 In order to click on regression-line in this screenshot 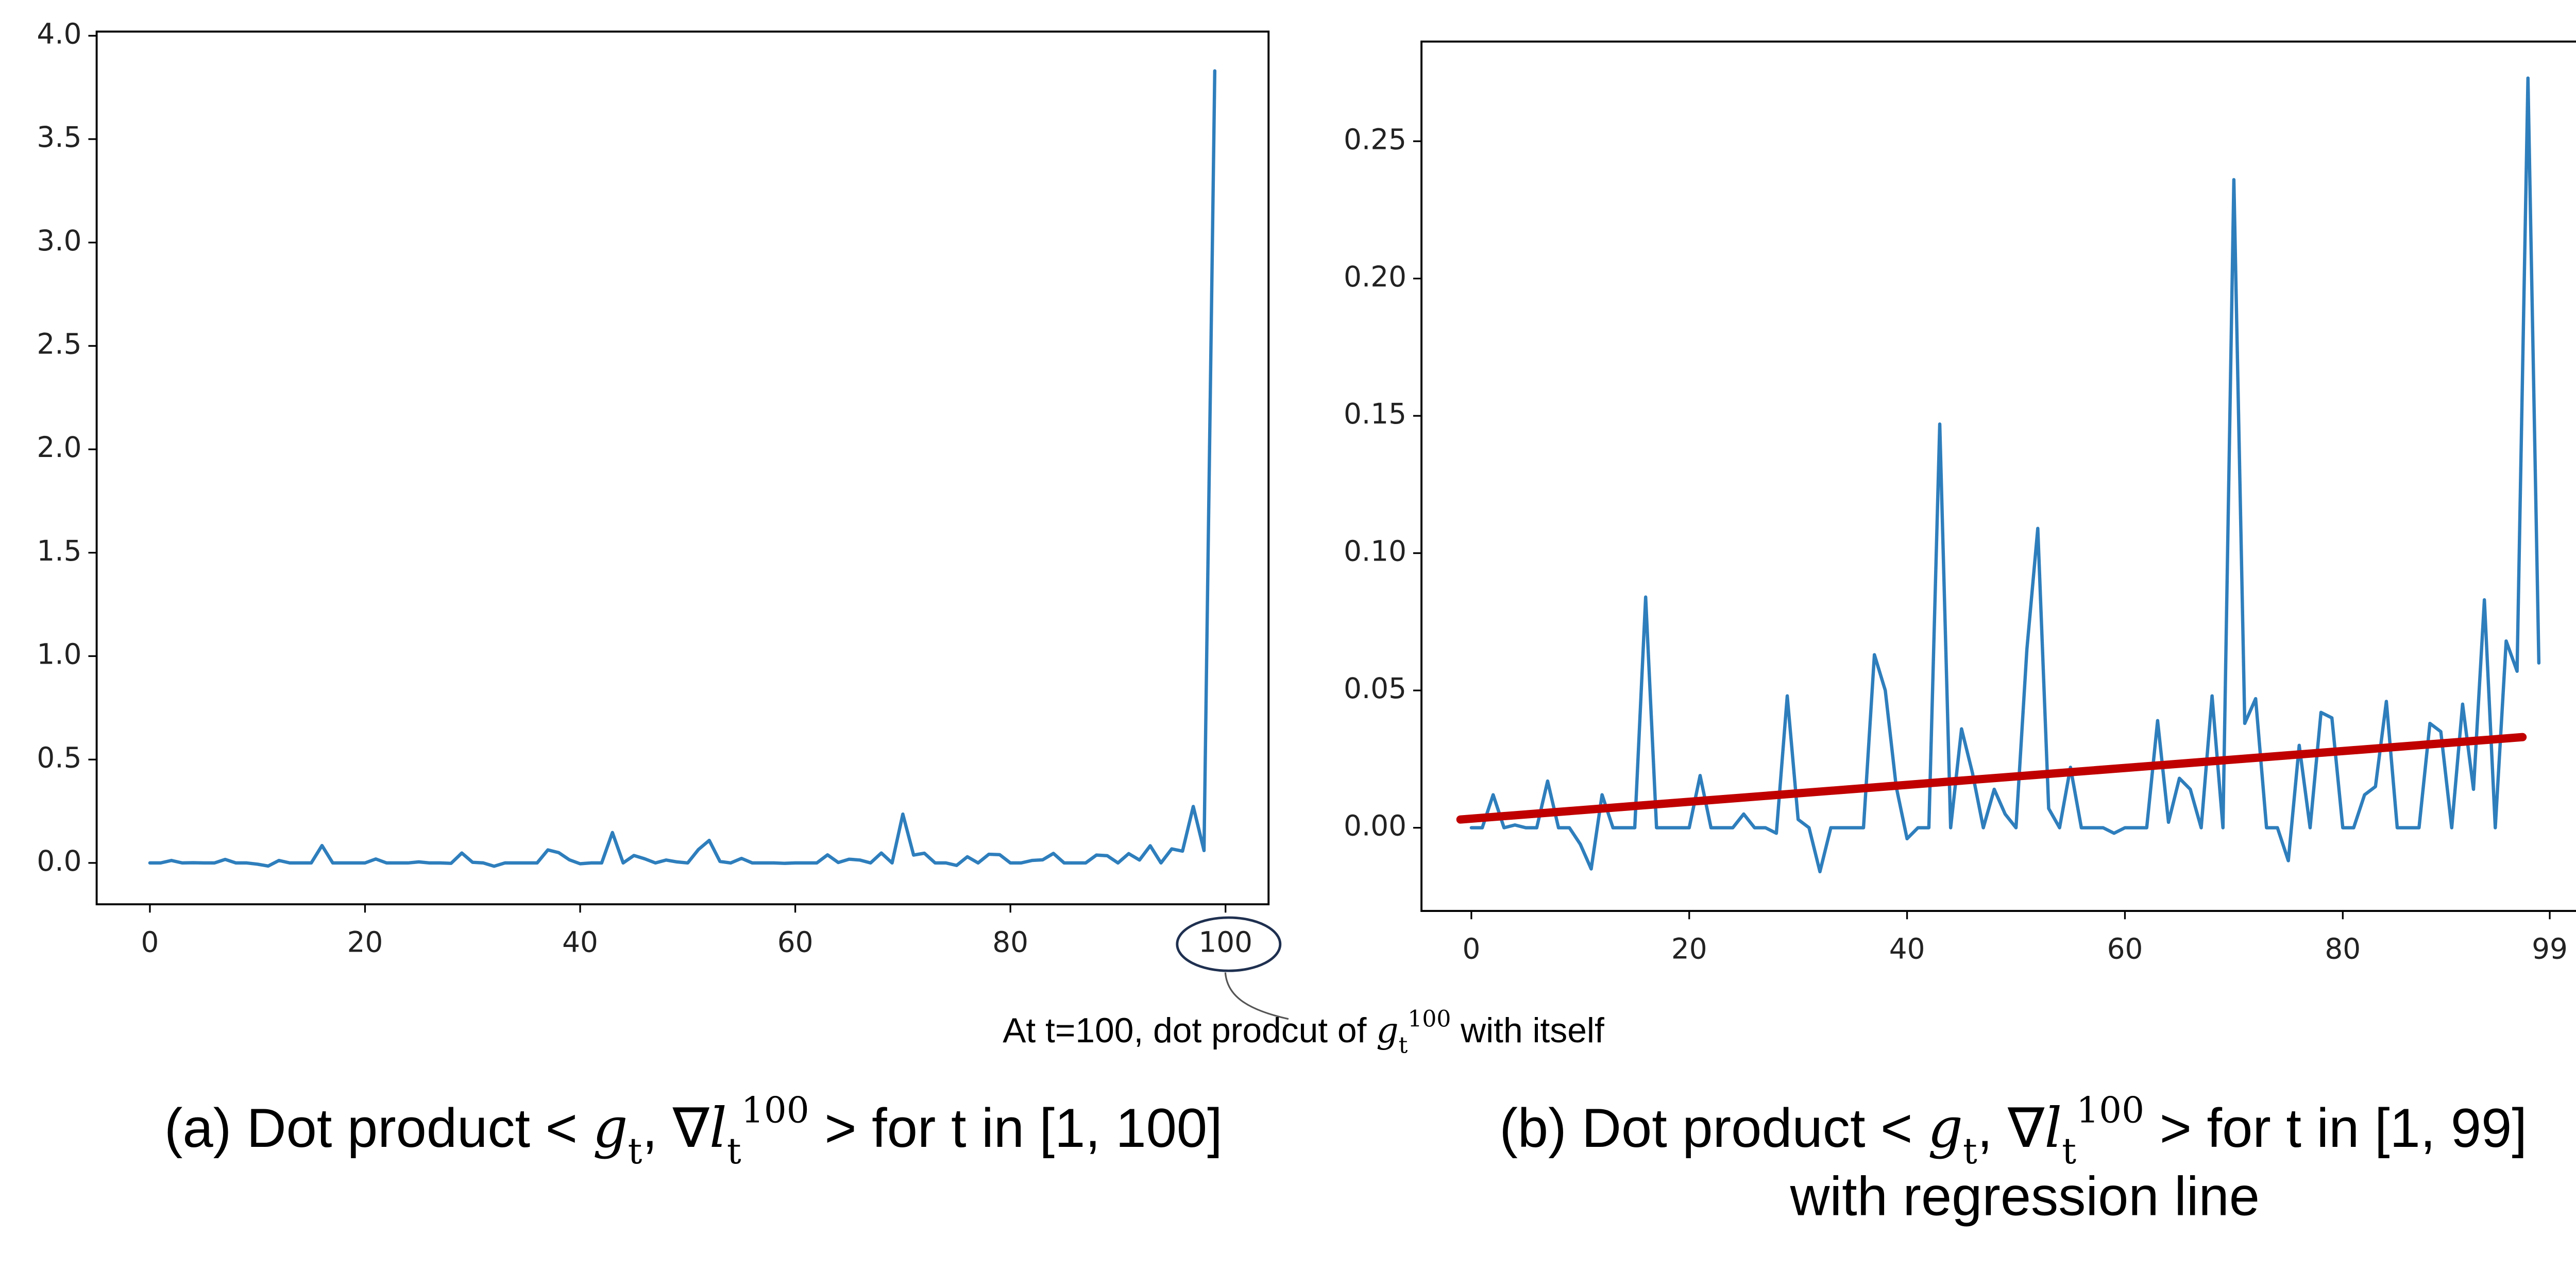, I will do `click(1991, 778)`.